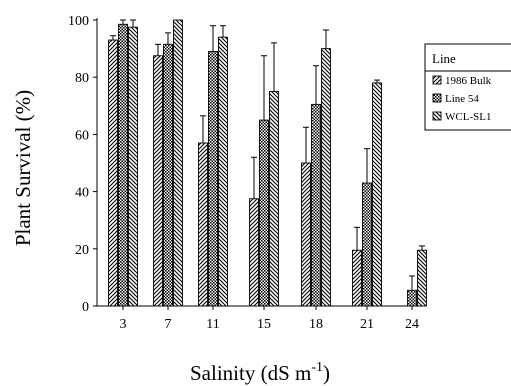 This screenshot has height=386, width=511. Describe the element at coordinates (82, 193) in the screenshot. I see `y-tick-label: 40` at that location.